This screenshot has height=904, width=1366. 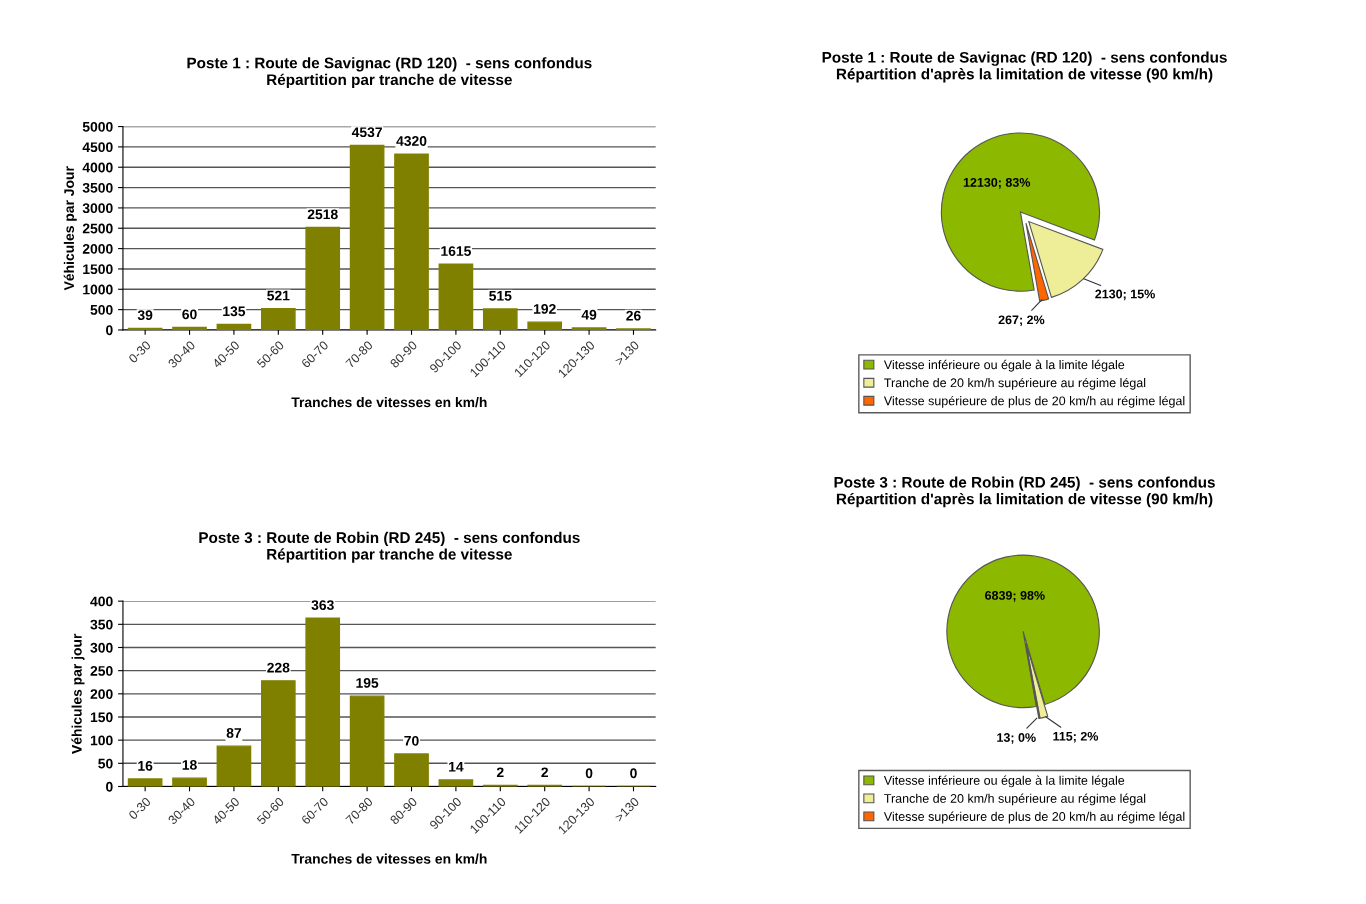 I want to click on data-label: 521, so click(x=278, y=295).